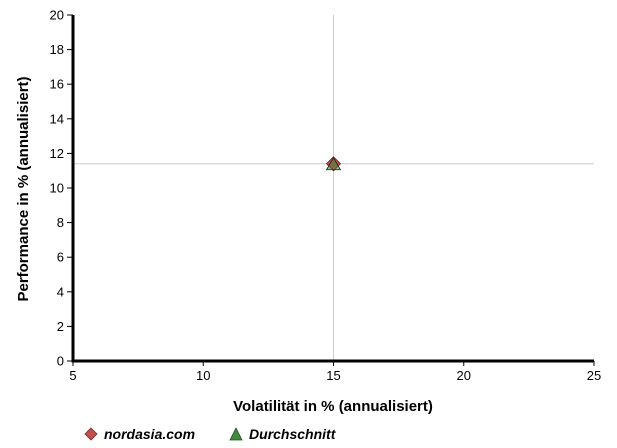 The image size is (617, 448). What do you see at coordinates (60, 361) in the screenshot?
I see `y-tick-label: 0` at bounding box center [60, 361].